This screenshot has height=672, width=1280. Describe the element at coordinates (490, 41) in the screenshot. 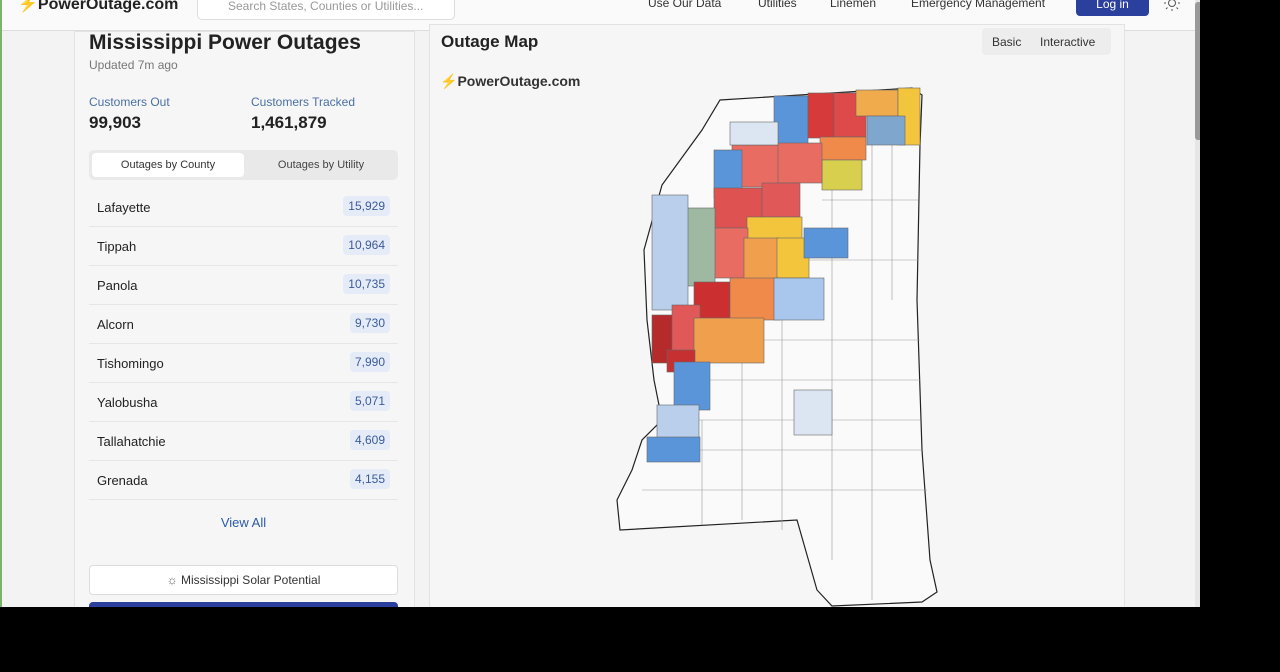

I see `map-title: Outage Map` at that location.